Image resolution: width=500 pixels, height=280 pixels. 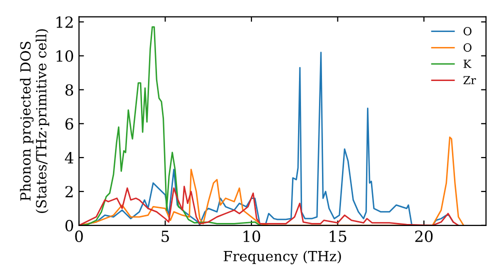 I want to click on x-tick-label: 15, so click(x=338, y=236).